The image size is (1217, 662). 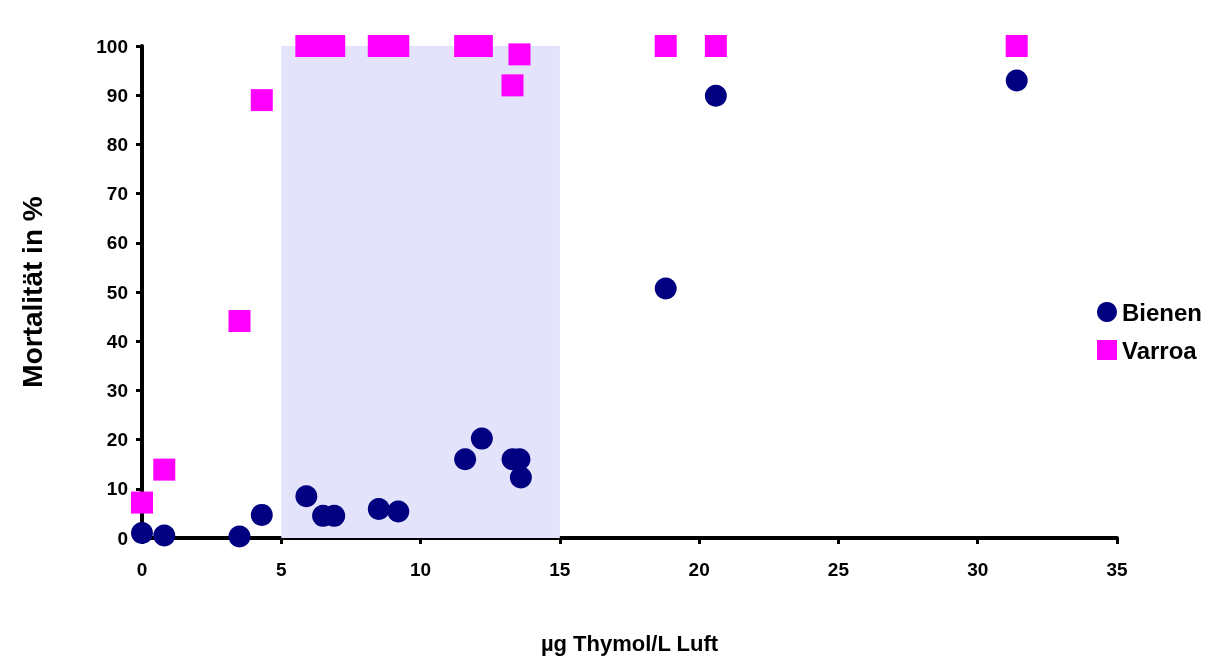 I want to click on x-axis-title: µg Thymol/L Luft, so click(x=629, y=643).